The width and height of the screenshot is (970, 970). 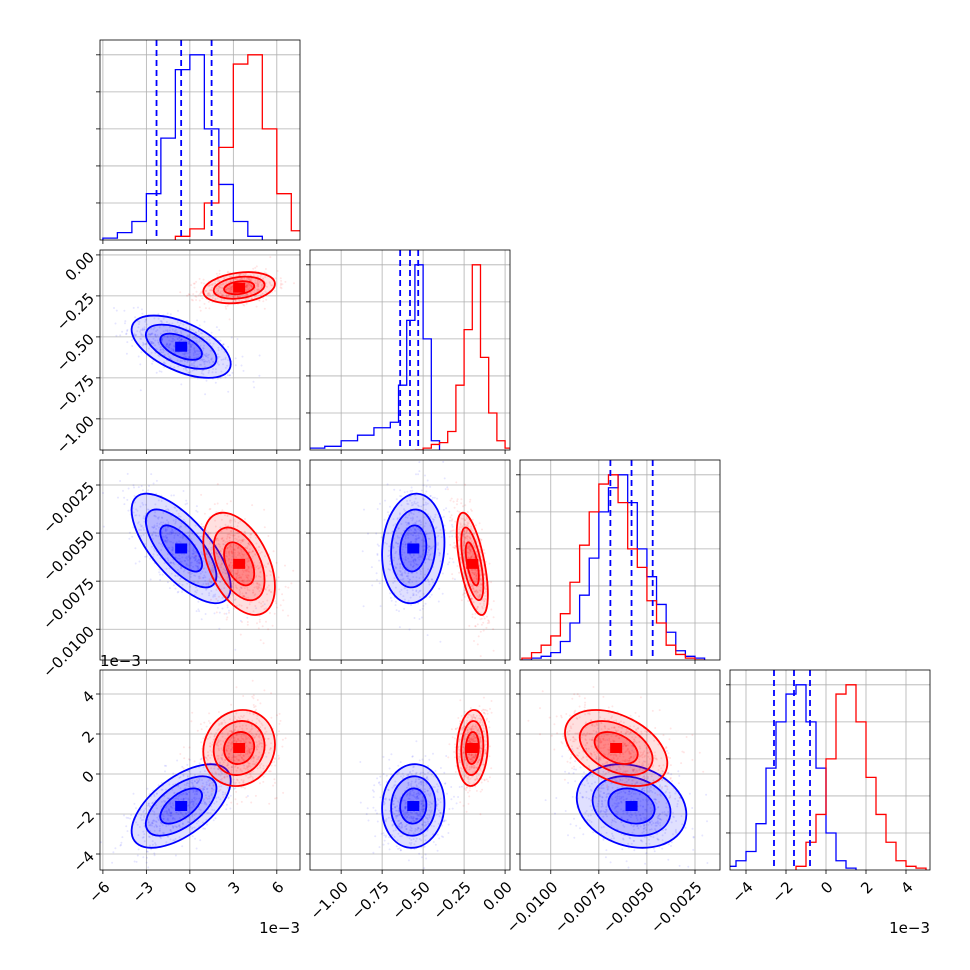 What do you see at coordinates (75, 393) in the screenshot?
I see `y-tick-label: −0.75` at bounding box center [75, 393].